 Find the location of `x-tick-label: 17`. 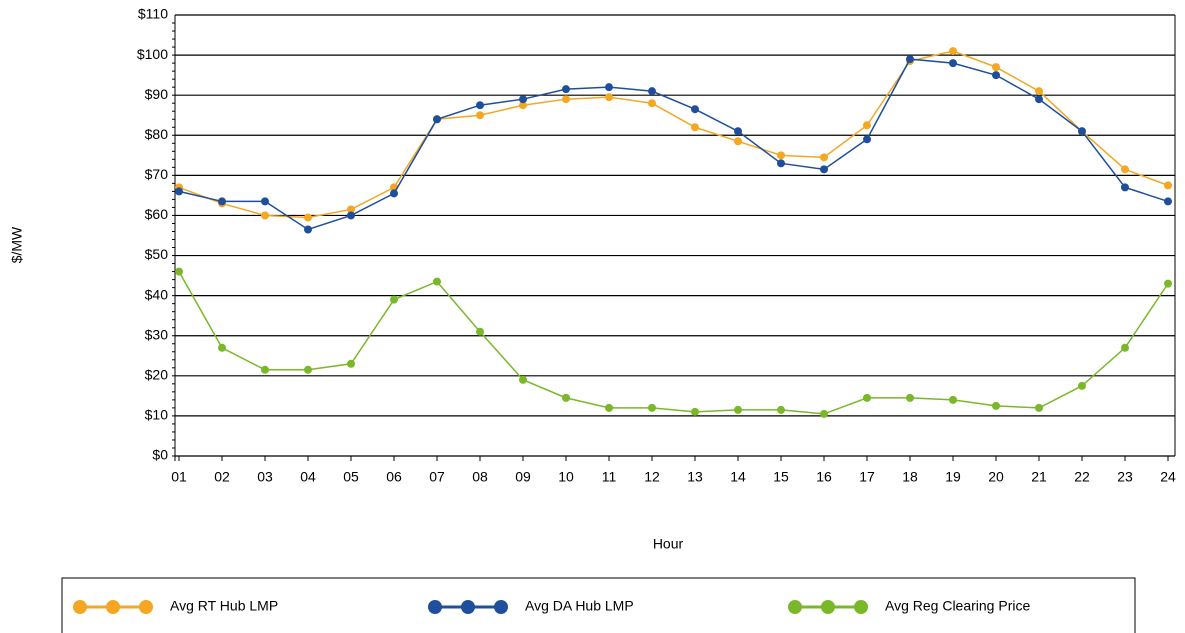

x-tick-label: 17 is located at coordinates (867, 477).